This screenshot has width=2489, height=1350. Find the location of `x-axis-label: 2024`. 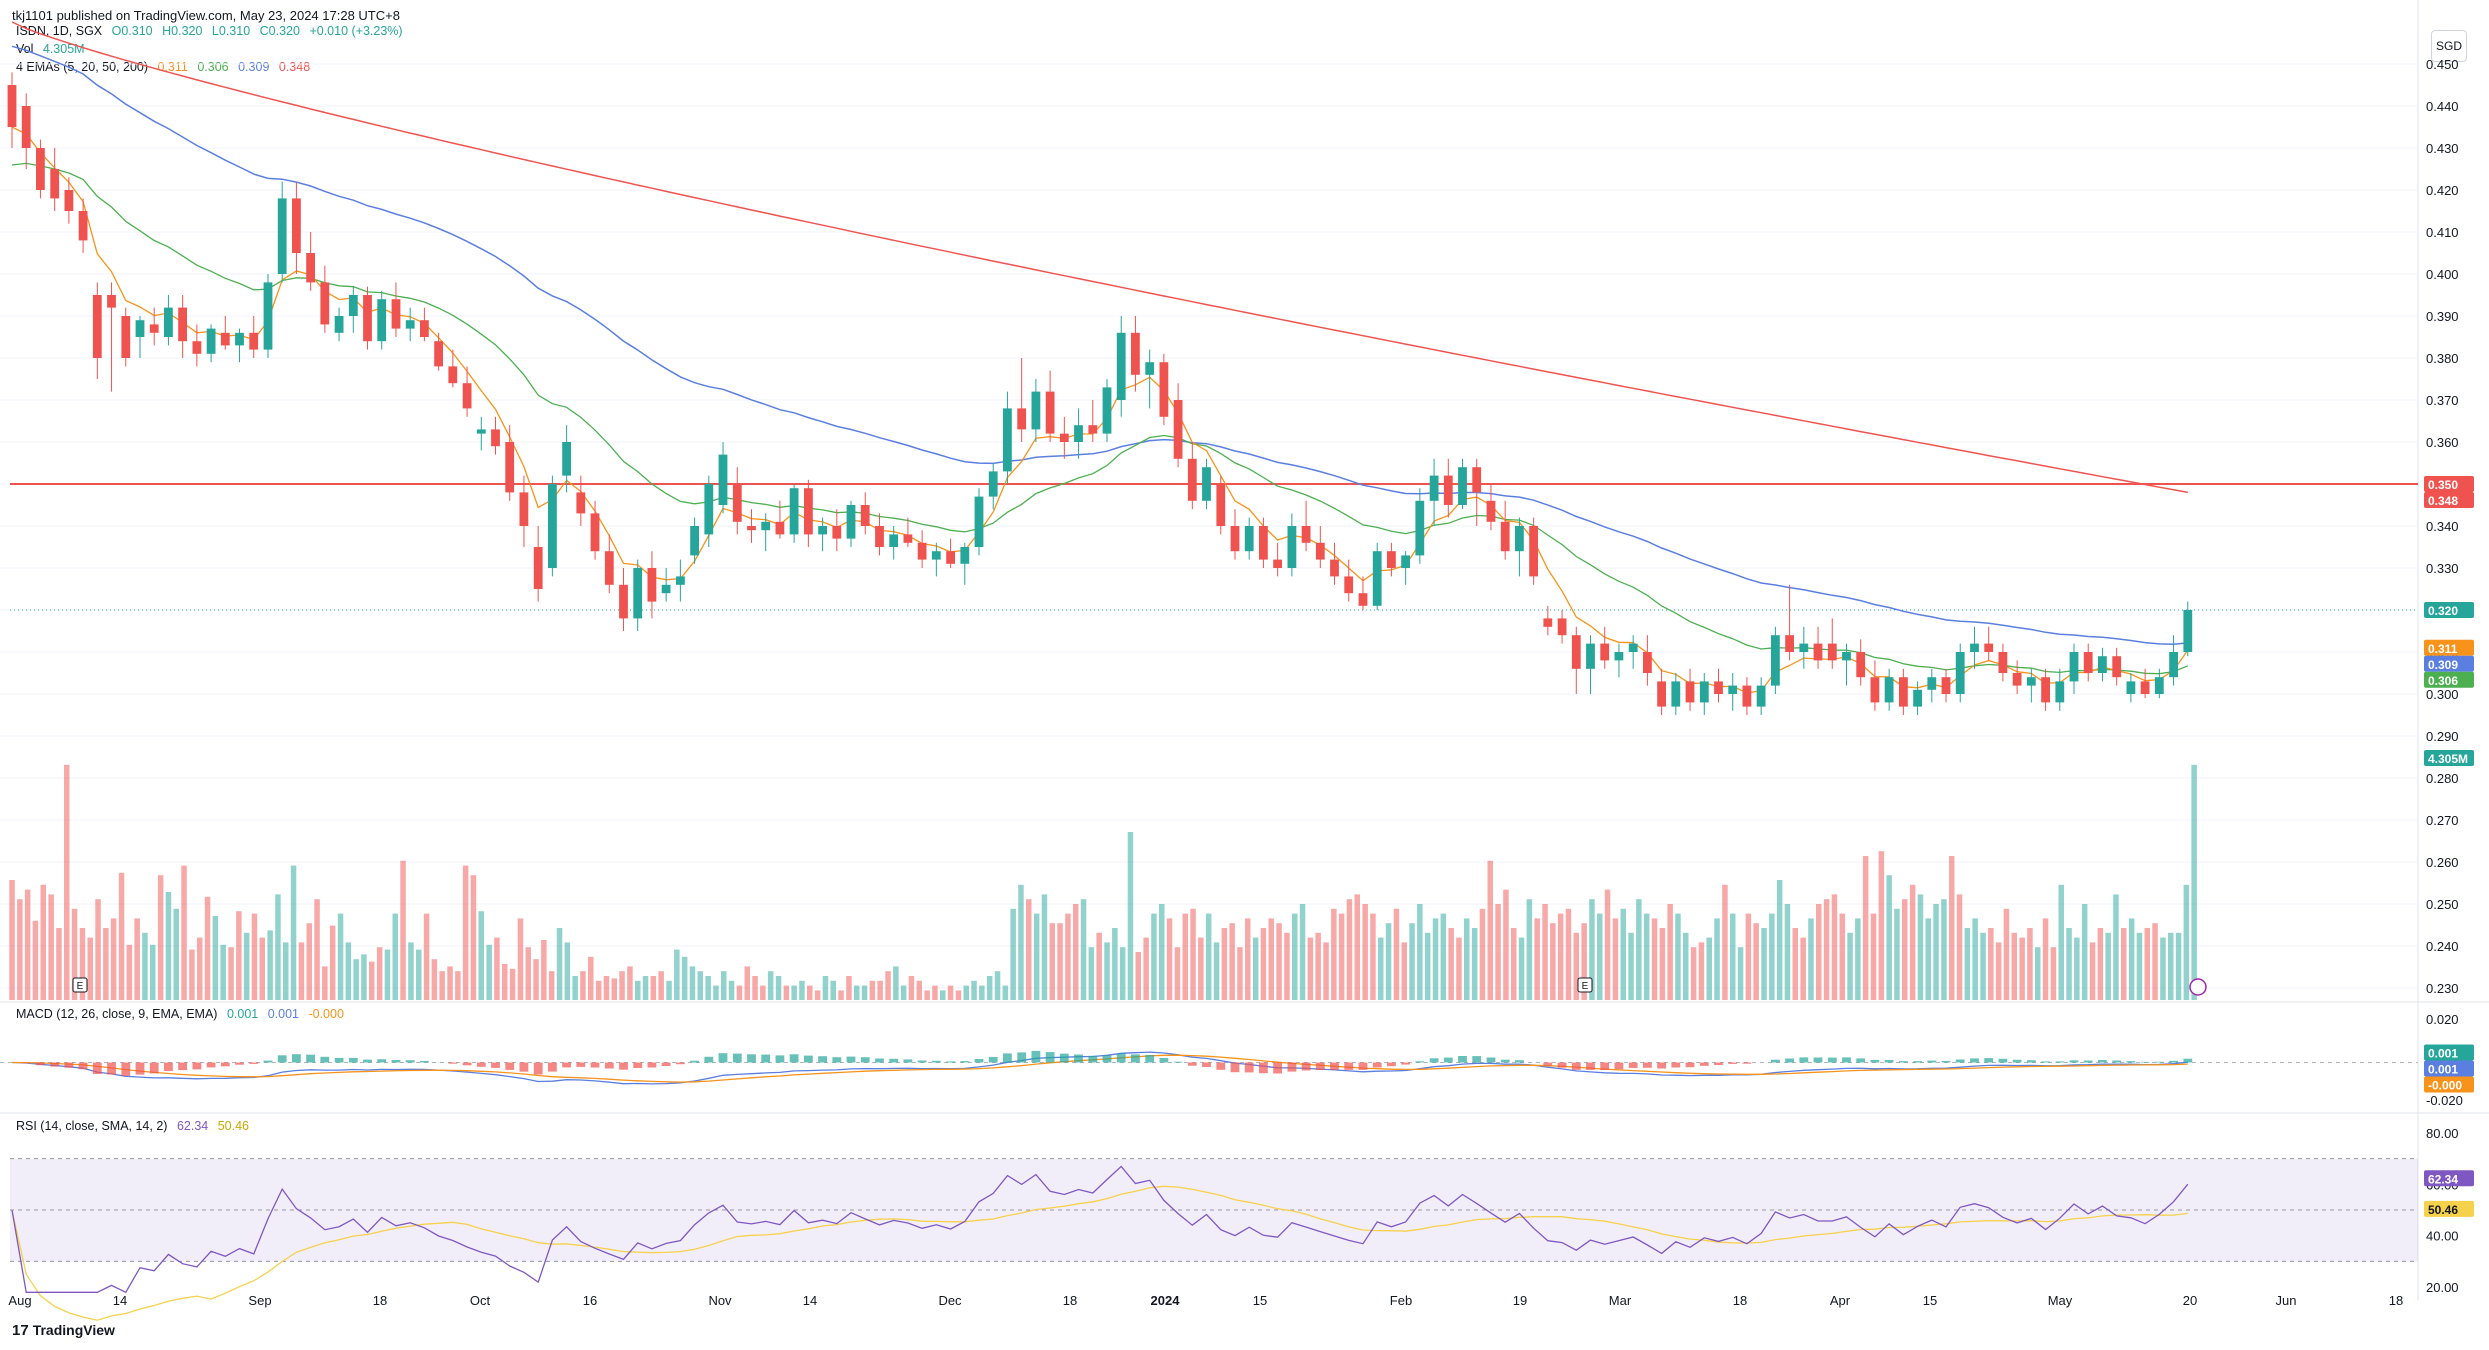

x-axis-label: 2024 is located at coordinates (1166, 1300).